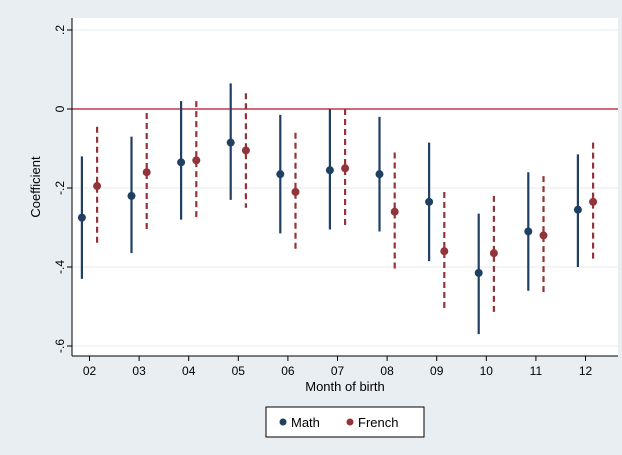 The width and height of the screenshot is (622, 455). Describe the element at coordinates (378, 422) in the screenshot. I see `legend-label-french: French` at that location.